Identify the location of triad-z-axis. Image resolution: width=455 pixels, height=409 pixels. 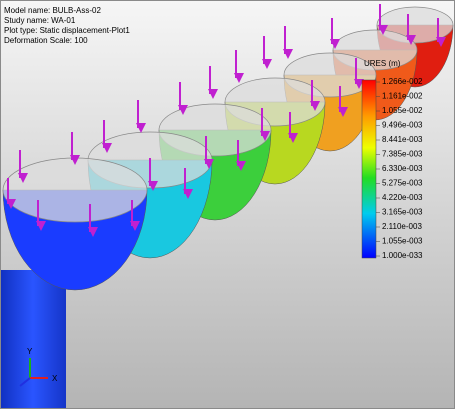
(25, 382).